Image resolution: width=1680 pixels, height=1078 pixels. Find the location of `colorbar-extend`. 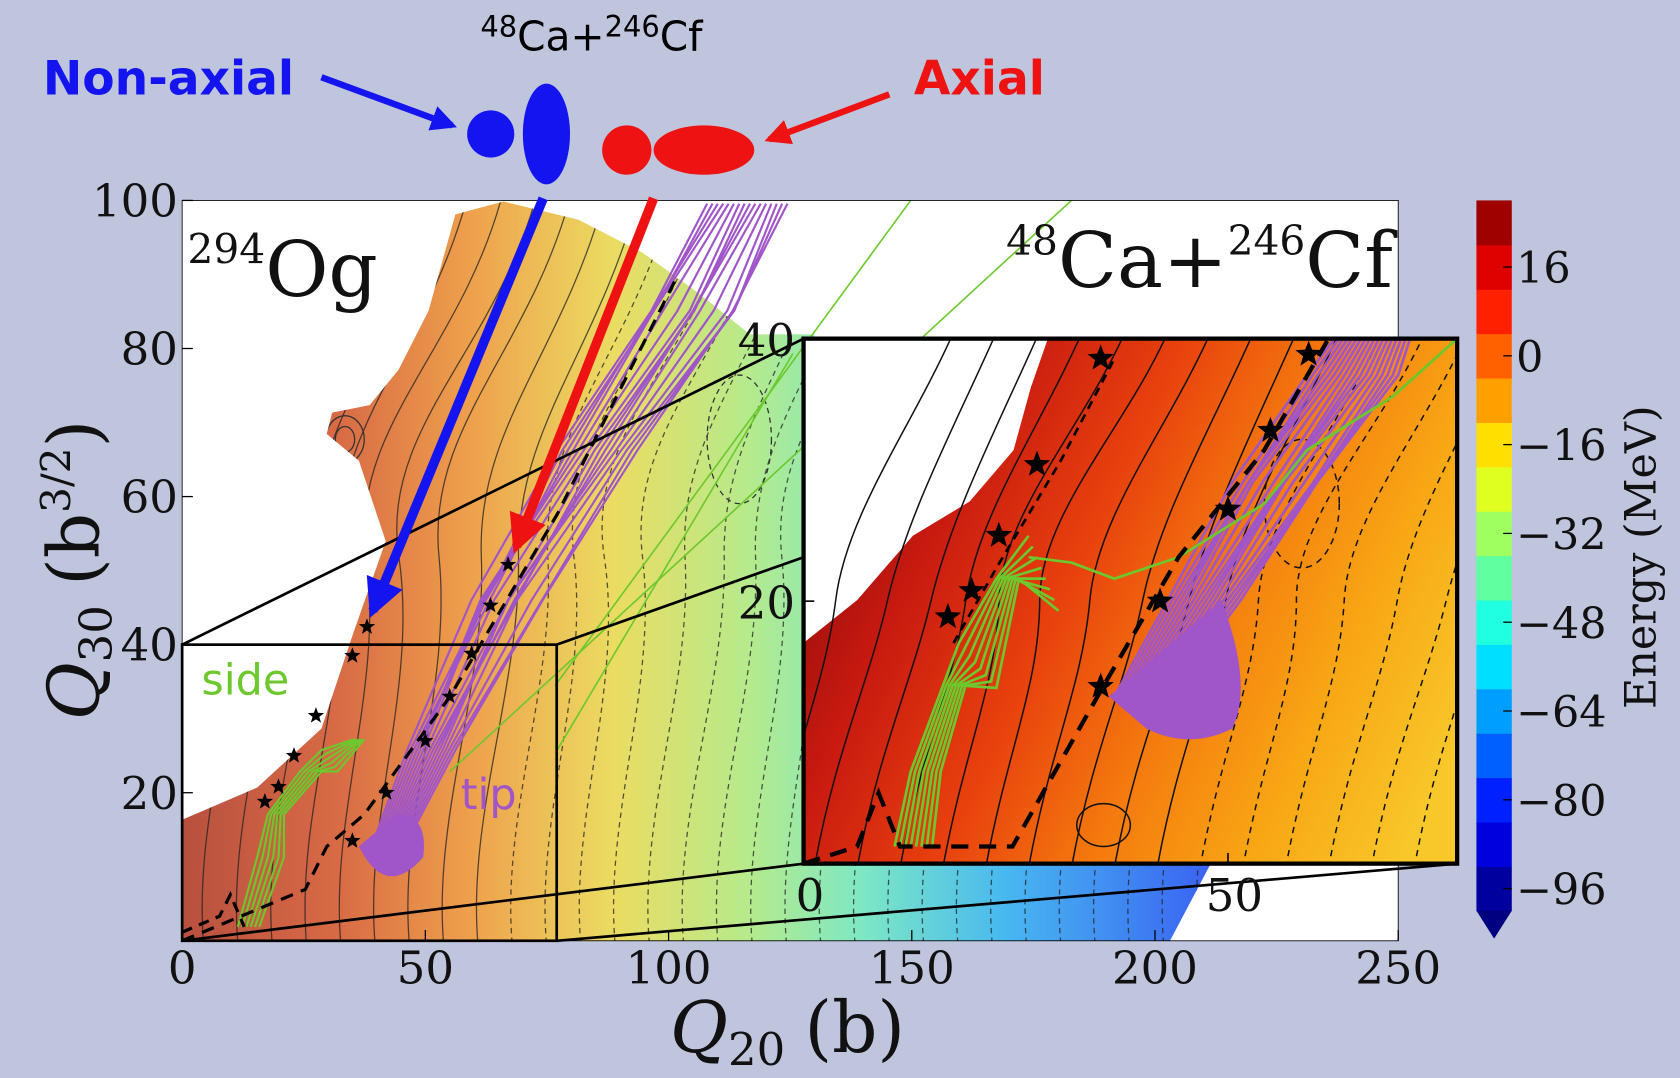

colorbar-extend is located at coordinates (1494, 924).